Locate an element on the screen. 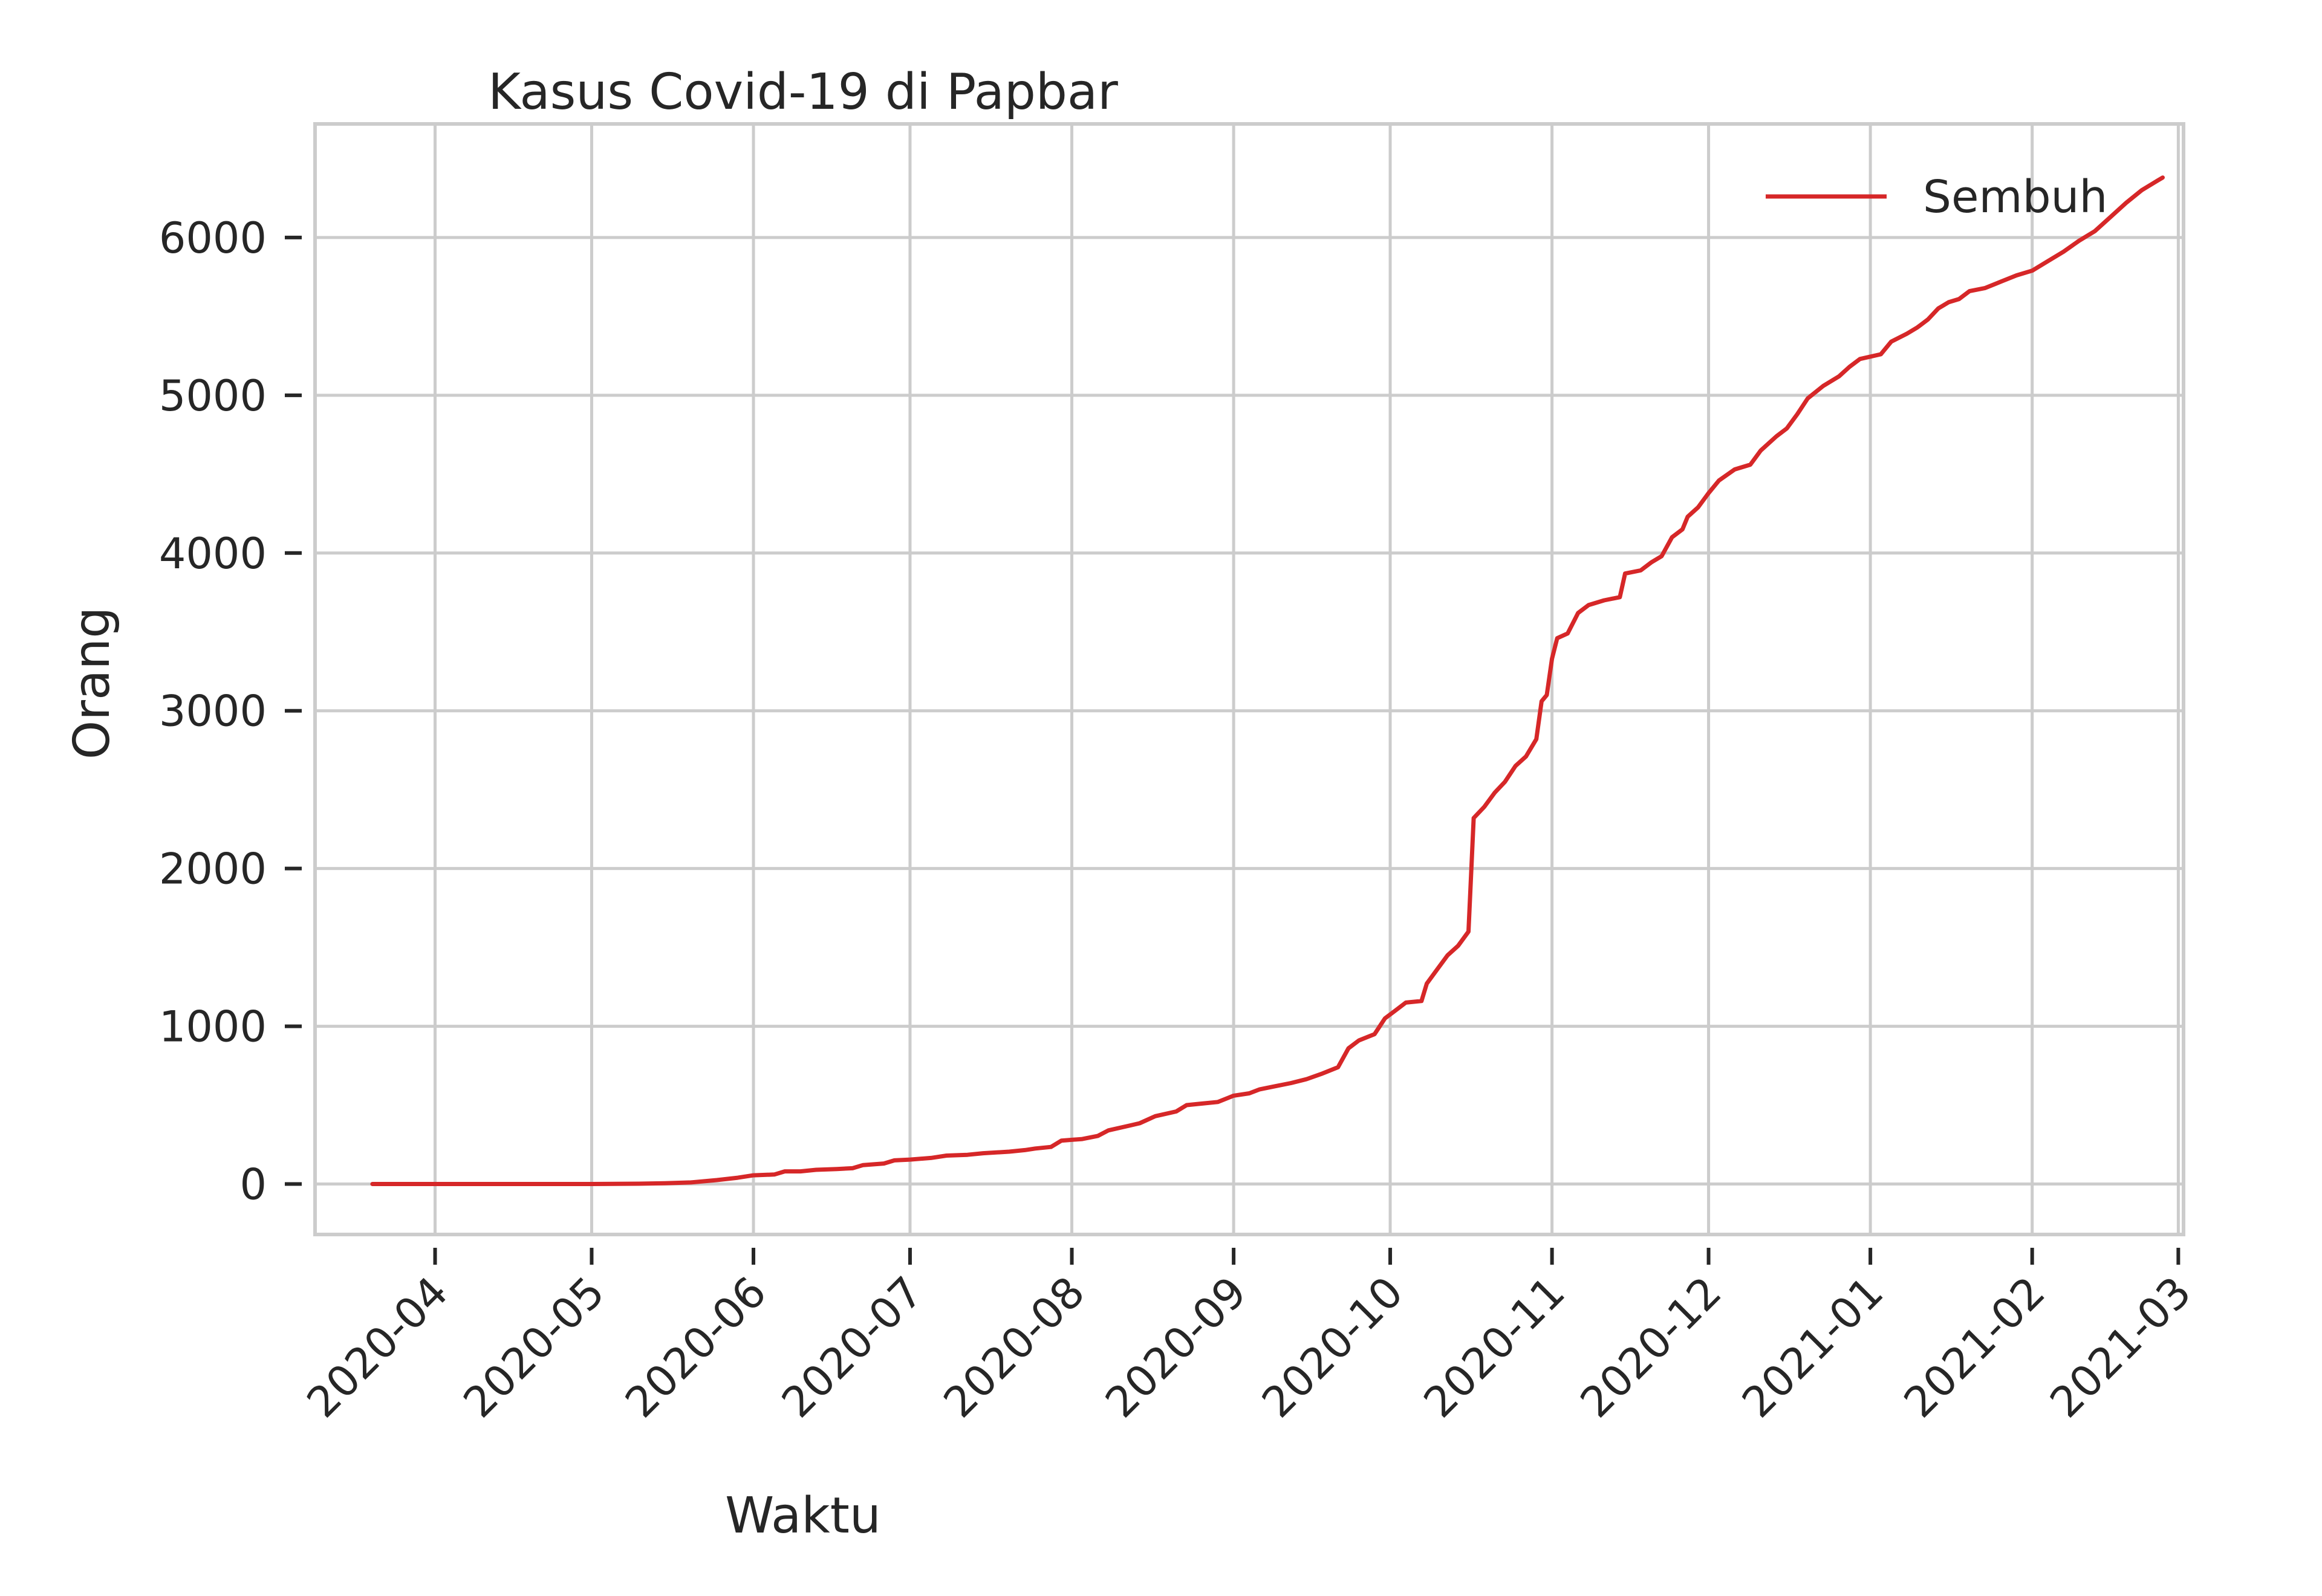 This screenshot has width=2322, height=1596. y-tick-label: 5000 is located at coordinates (213, 396).